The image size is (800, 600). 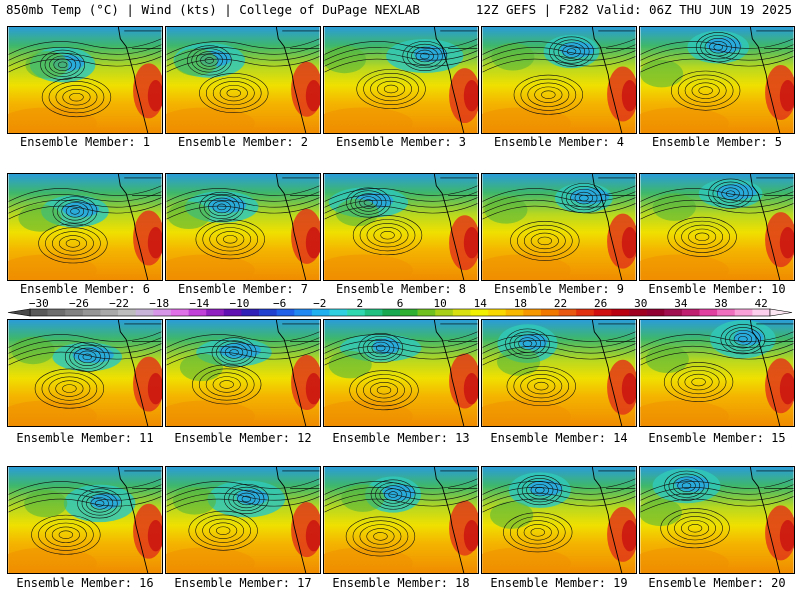 I want to click on colorbar-tick-label: 2, so click(x=360, y=303).